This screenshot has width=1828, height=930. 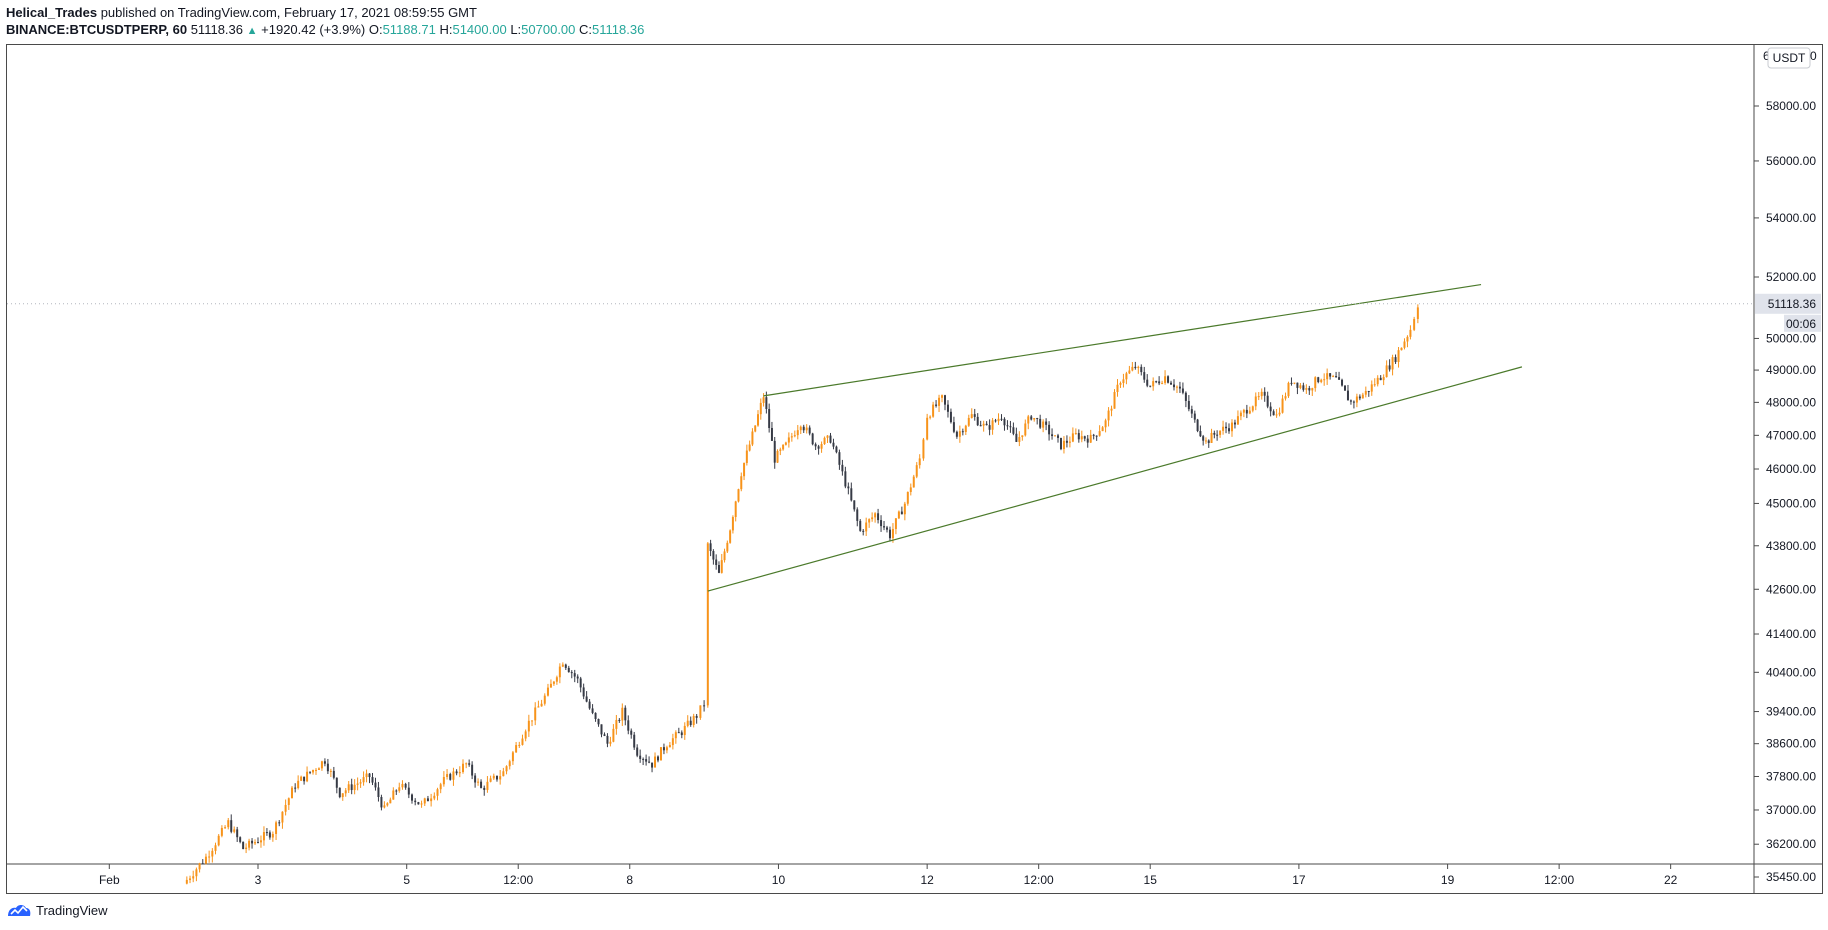 I want to click on footer-brand: TradingView, so click(x=72, y=910).